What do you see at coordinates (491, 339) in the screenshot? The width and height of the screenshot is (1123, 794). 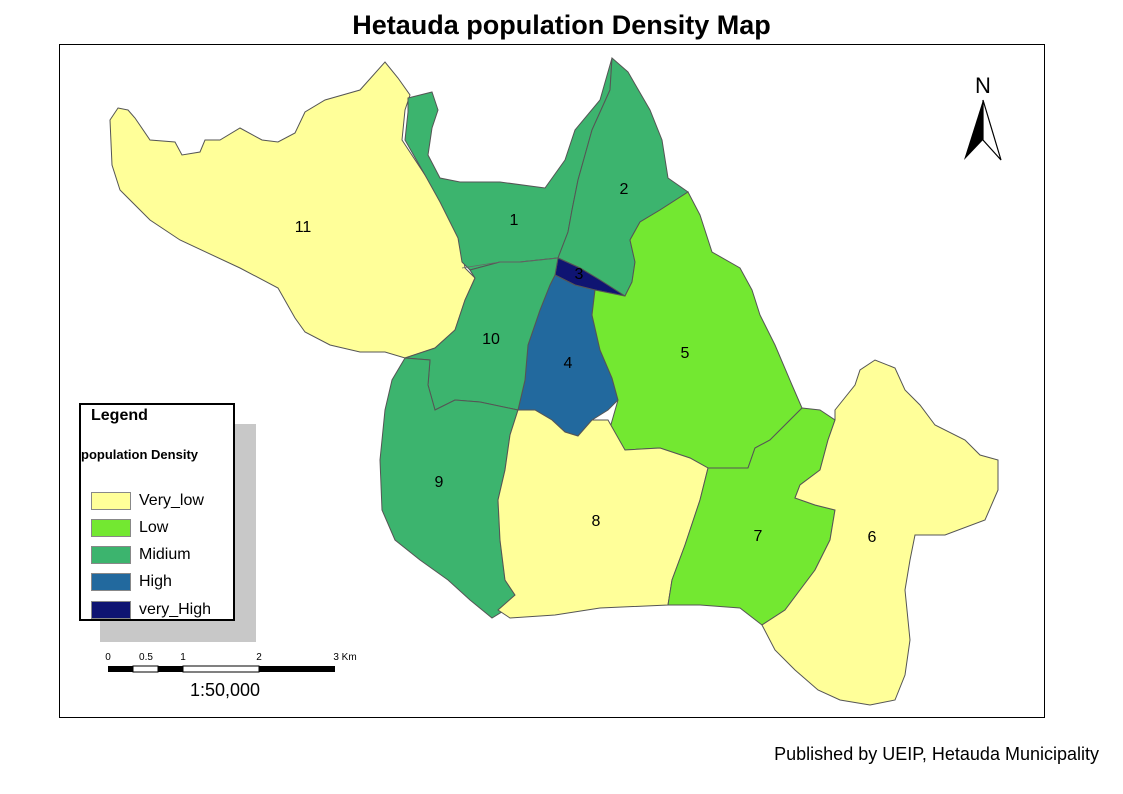 I see `ward-label-10: 10` at bounding box center [491, 339].